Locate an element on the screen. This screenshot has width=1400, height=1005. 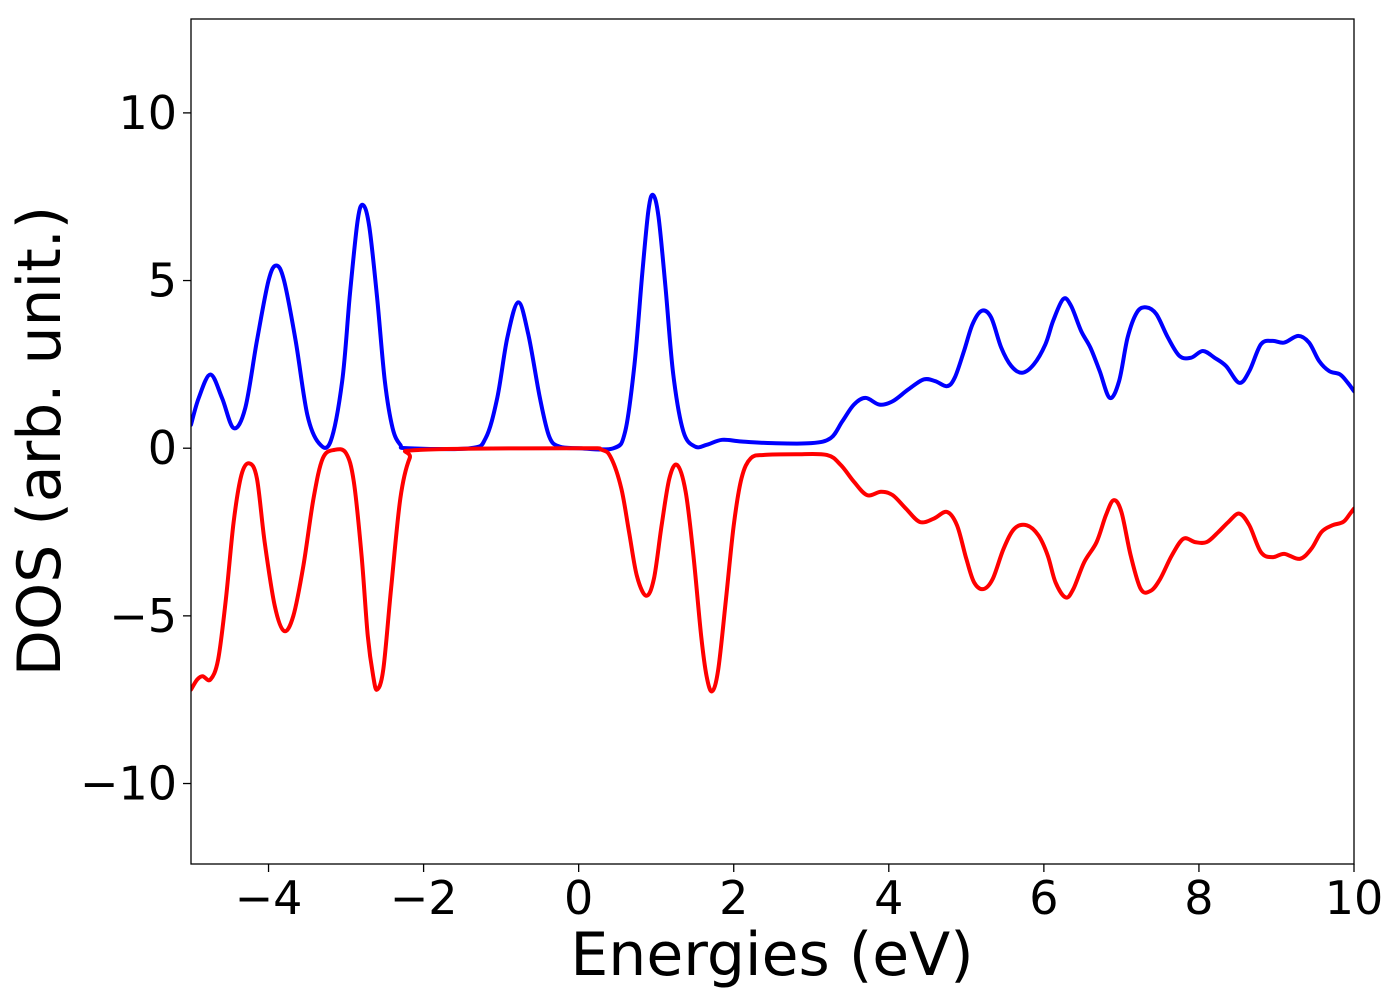
y-axis-title: DOS (arb. unit.) is located at coordinates (40, 441).